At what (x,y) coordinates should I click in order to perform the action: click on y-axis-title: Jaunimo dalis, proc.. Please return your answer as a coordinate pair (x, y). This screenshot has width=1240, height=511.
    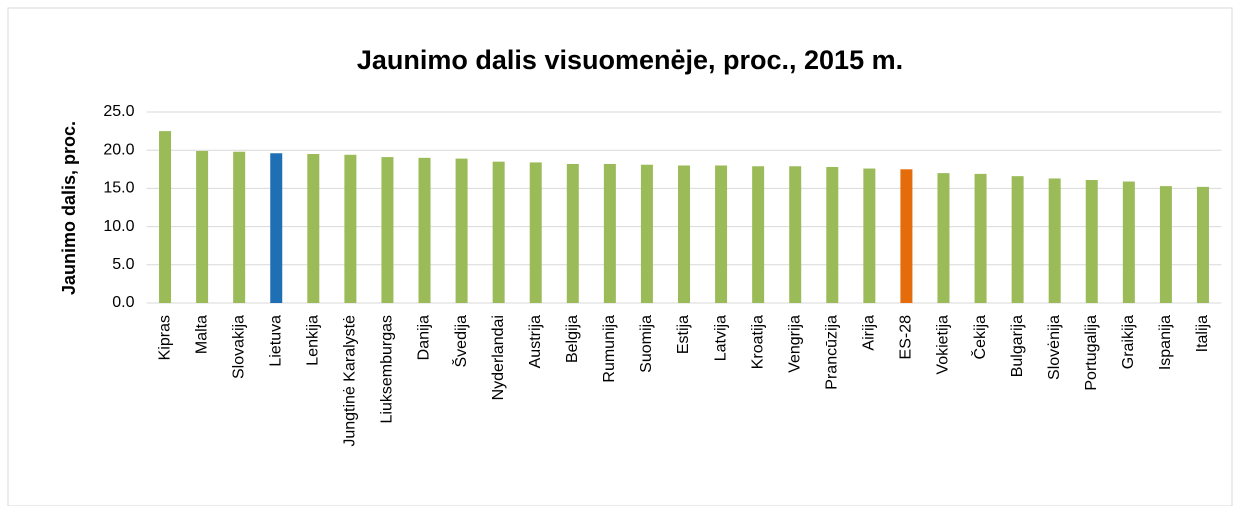
    Looking at the image, I should click on (69, 208).